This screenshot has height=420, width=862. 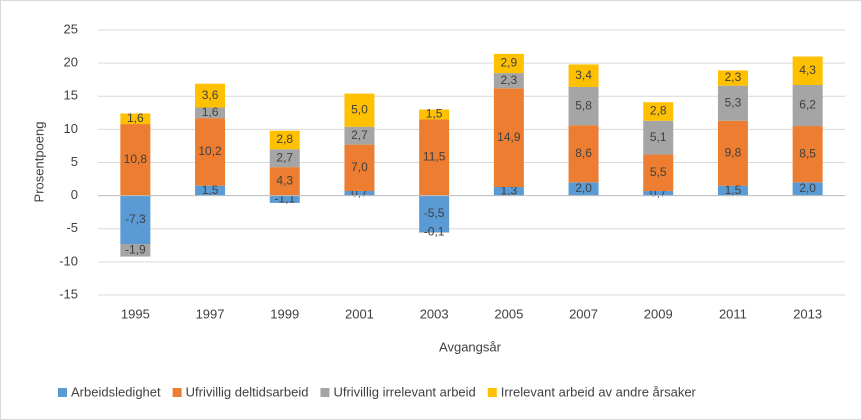 What do you see at coordinates (599, 391) in the screenshot?
I see `legend-label: Irrelevant arbeid av andre årsaker` at bounding box center [599, 391].